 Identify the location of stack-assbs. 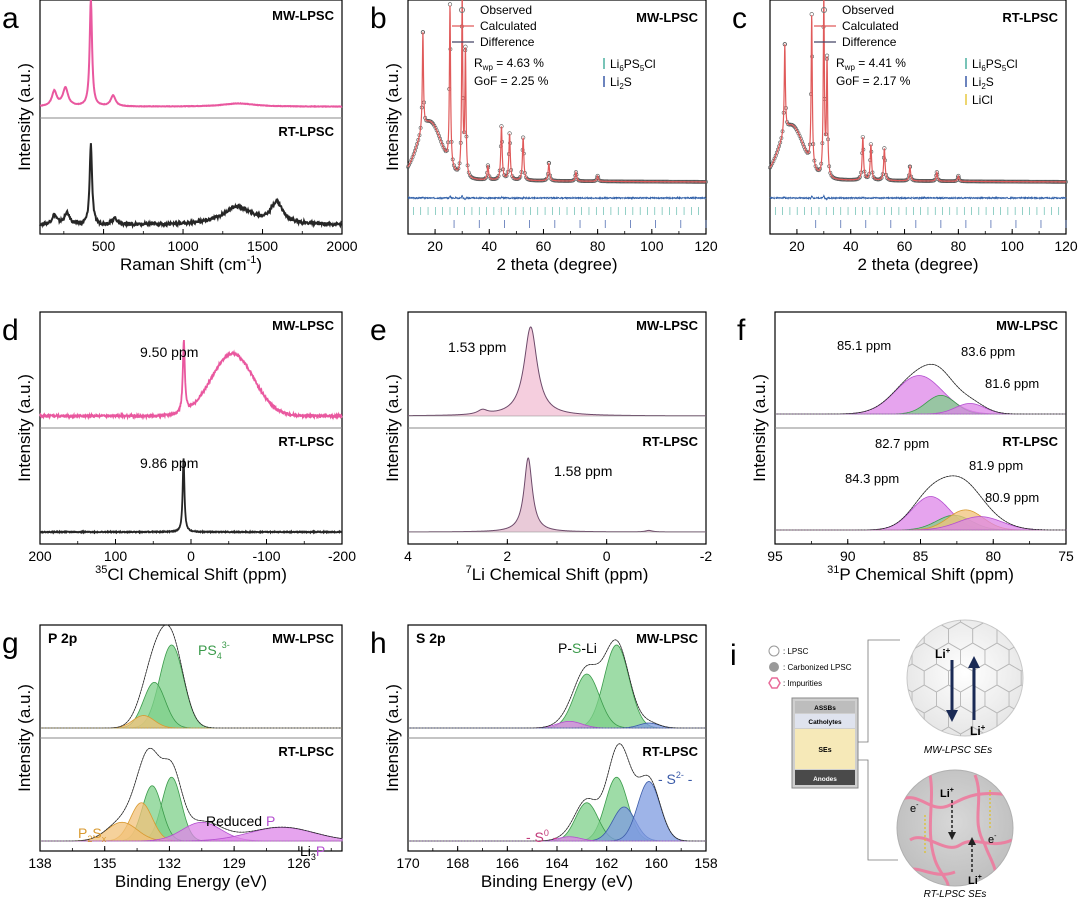
(825, 707).